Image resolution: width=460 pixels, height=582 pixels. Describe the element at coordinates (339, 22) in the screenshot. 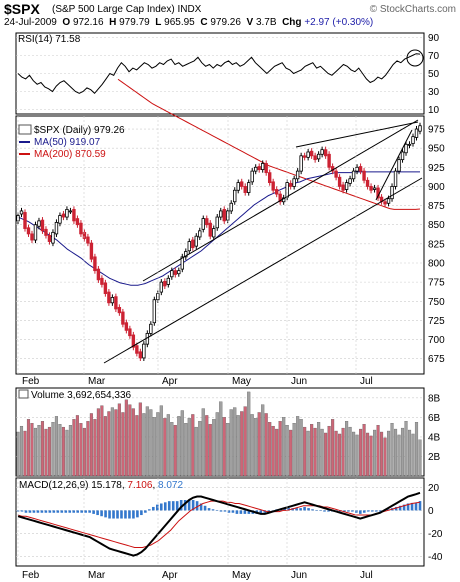

I see `change-value: +2.97 (+0.30%)` at that location.